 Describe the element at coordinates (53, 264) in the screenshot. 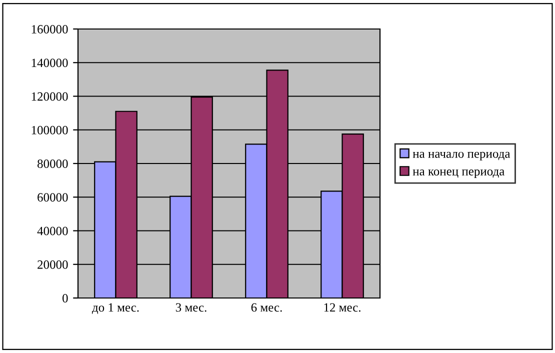

I see `y-tick-label: 20000` at that location.